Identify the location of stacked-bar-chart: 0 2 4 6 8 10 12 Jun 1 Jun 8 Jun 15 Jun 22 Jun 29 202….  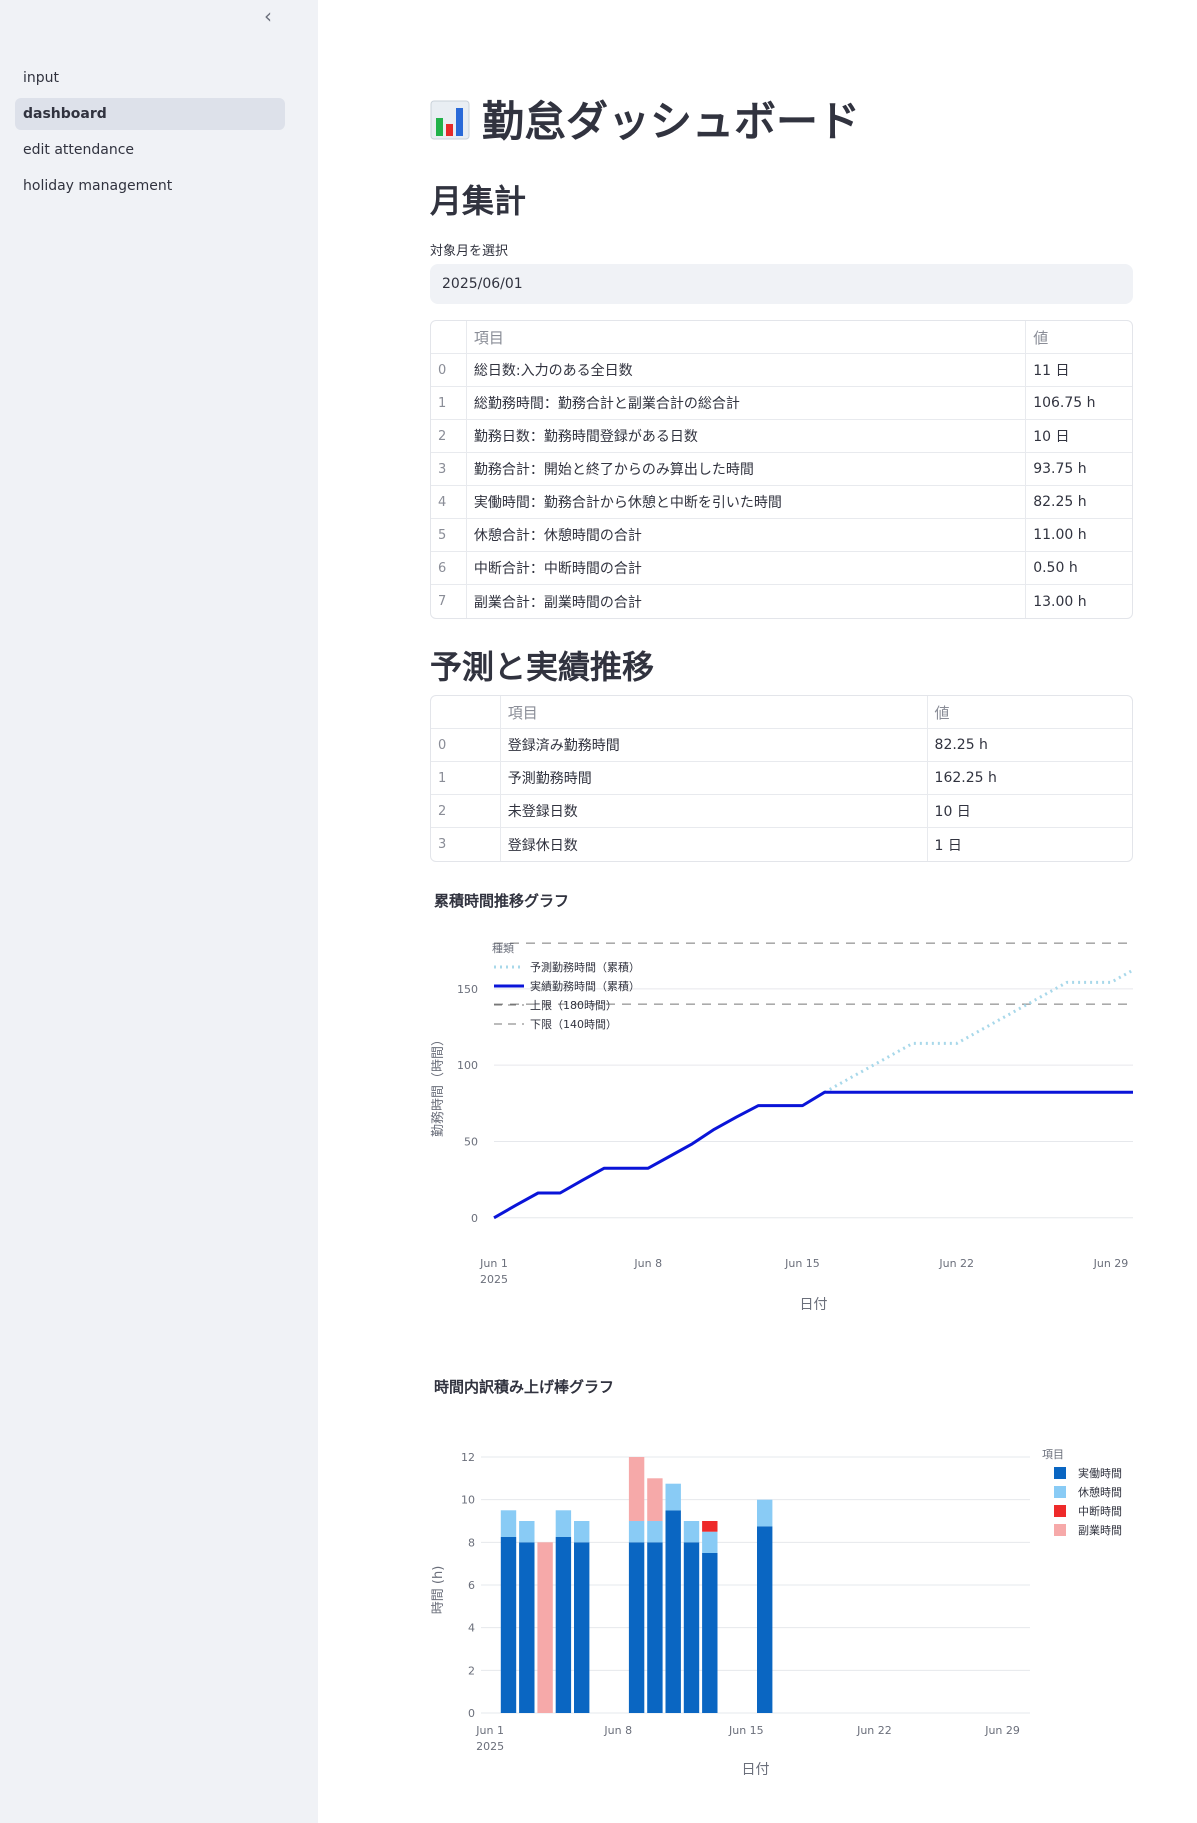
(781, 1610).